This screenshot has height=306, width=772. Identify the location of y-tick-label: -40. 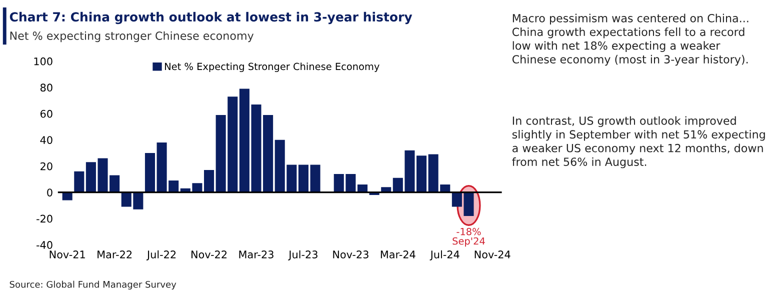
(44, 245).